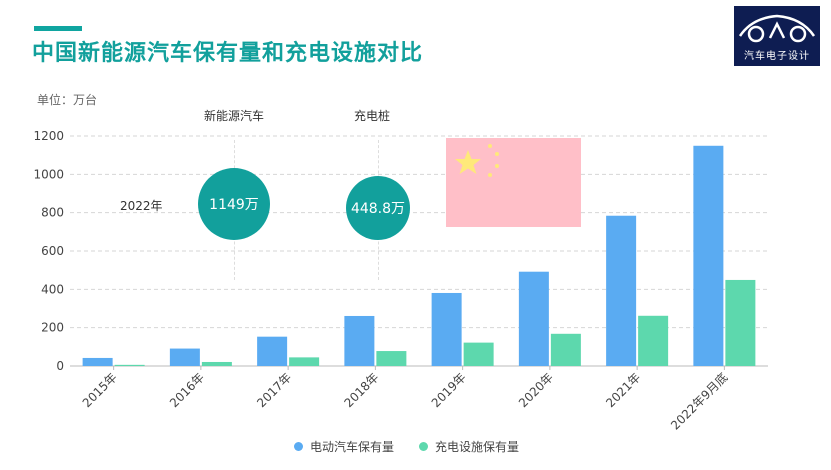 This screenshot has height=470, width=831. Describe the element at coordinates (228, 53) in the screenshot. I see `page-title: 中国新能源汽车保有量和充电设施对比` at that location.